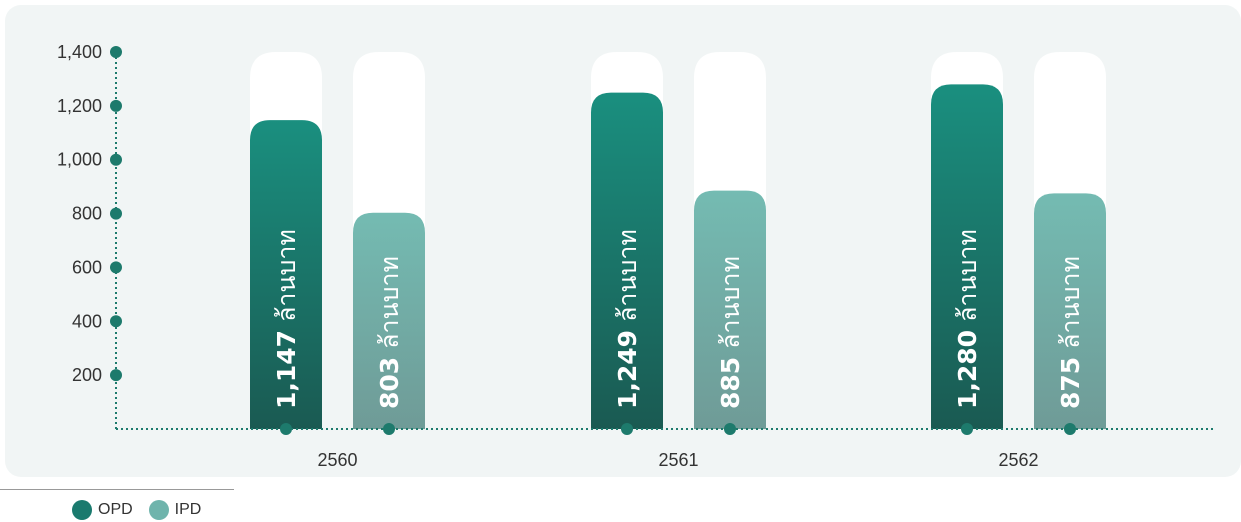 The width and height of the screenshot is (1241, 522). Describe the element at coordinates (79, 52) in the screenshot. I see `y-tick-label: 1,400` at that location.